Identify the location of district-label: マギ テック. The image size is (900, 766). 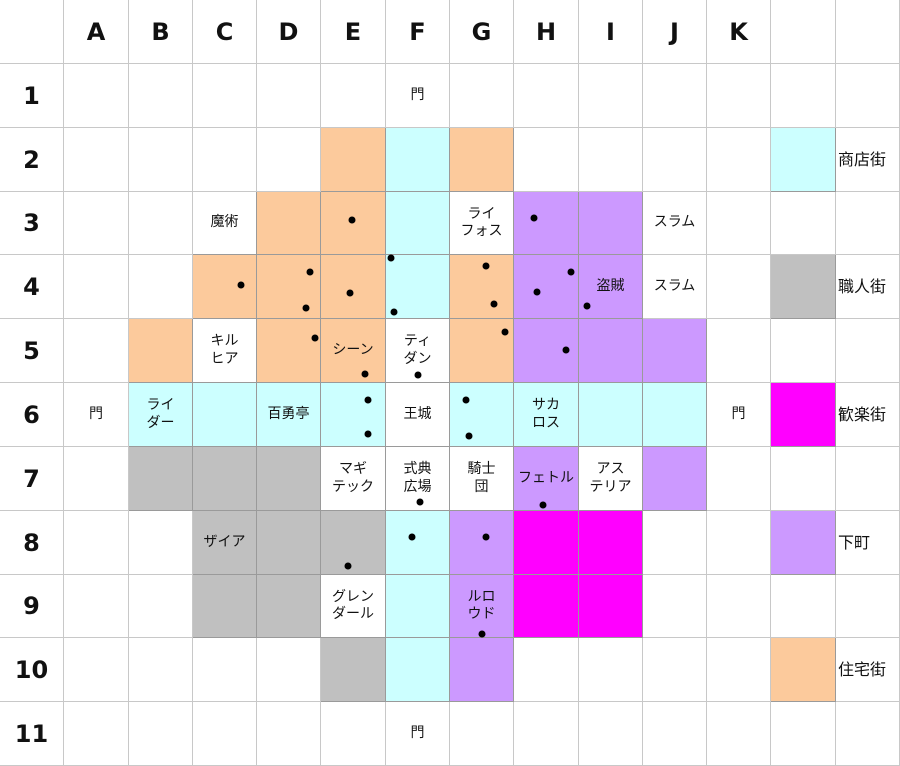
(353, 478).